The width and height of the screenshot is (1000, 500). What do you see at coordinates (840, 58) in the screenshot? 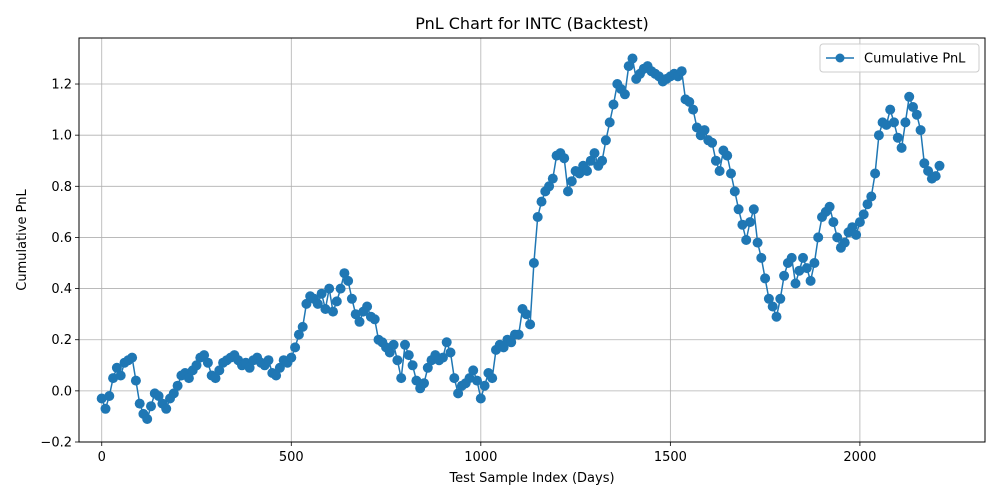
I see `legend-marker-swatch` at bounding box center [840, 58].